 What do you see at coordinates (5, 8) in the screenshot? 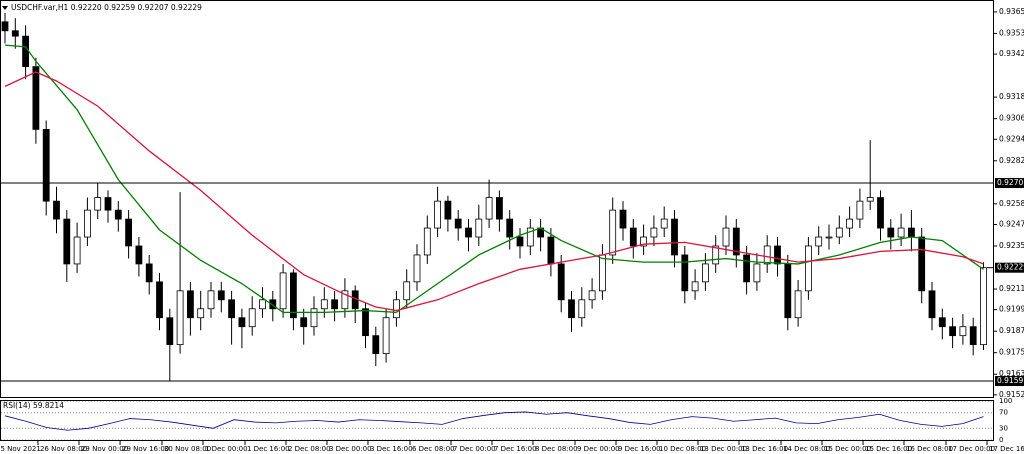
I see `menu-arrow` at bounding box center [5, 8].